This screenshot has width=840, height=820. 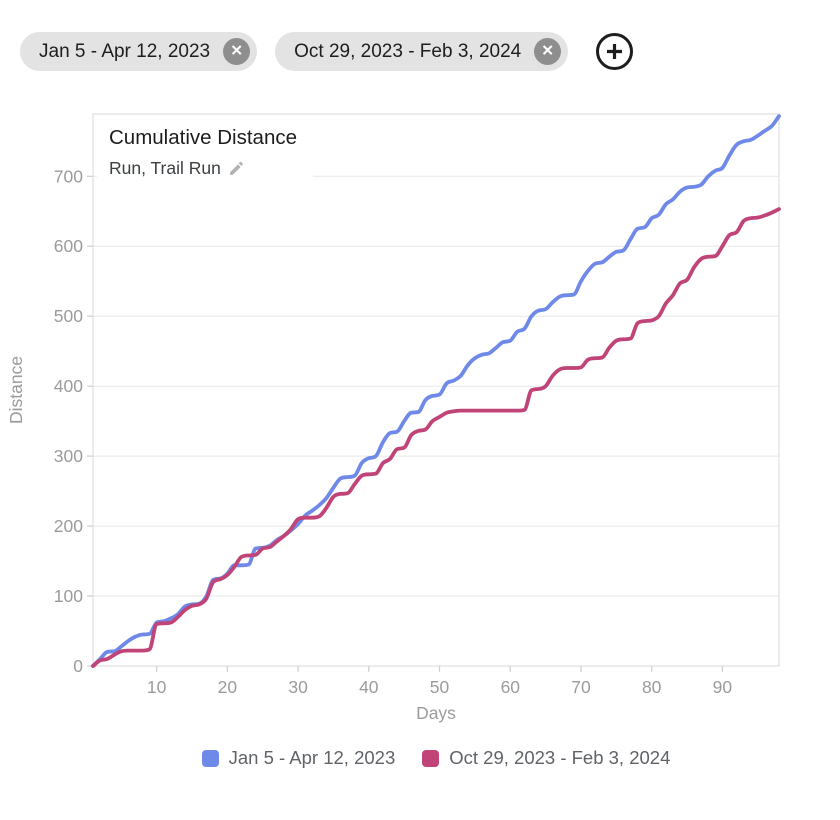 I want to click on x-tick-label: 40, so click(x=369, y=687).